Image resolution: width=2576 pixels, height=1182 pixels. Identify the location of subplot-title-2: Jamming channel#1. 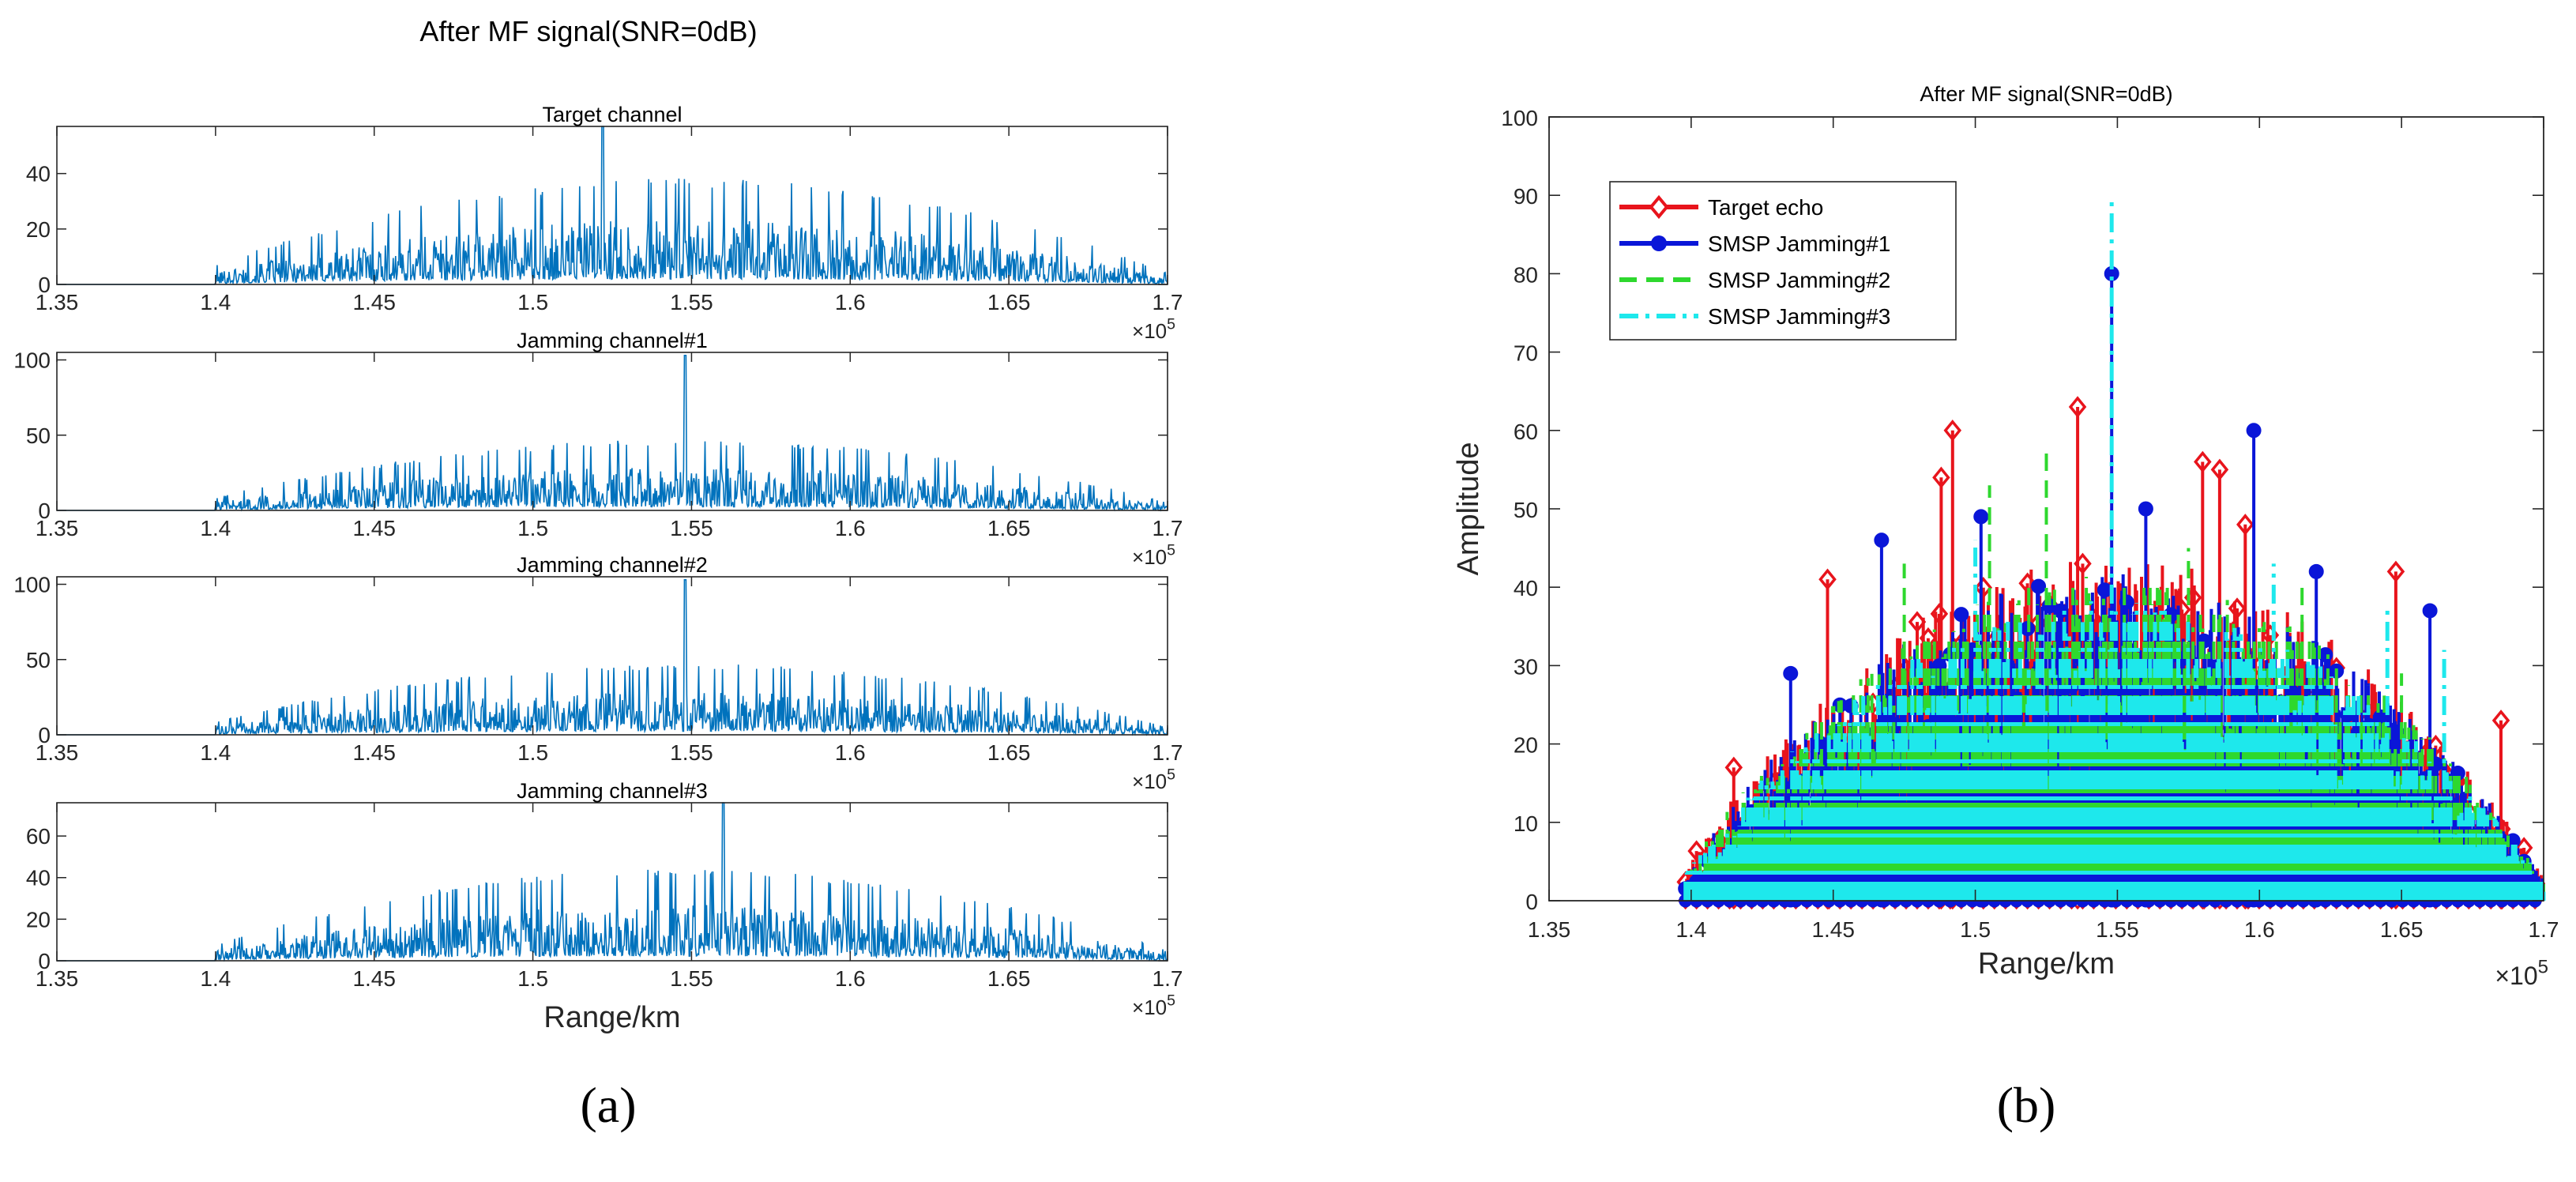
(612, 341).